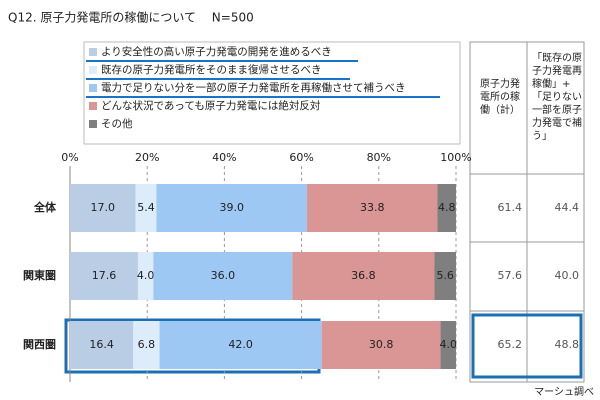  Describe the element at coordinates (567, 275) in the screenshot. I see `table-cell: 40.0` at that location.